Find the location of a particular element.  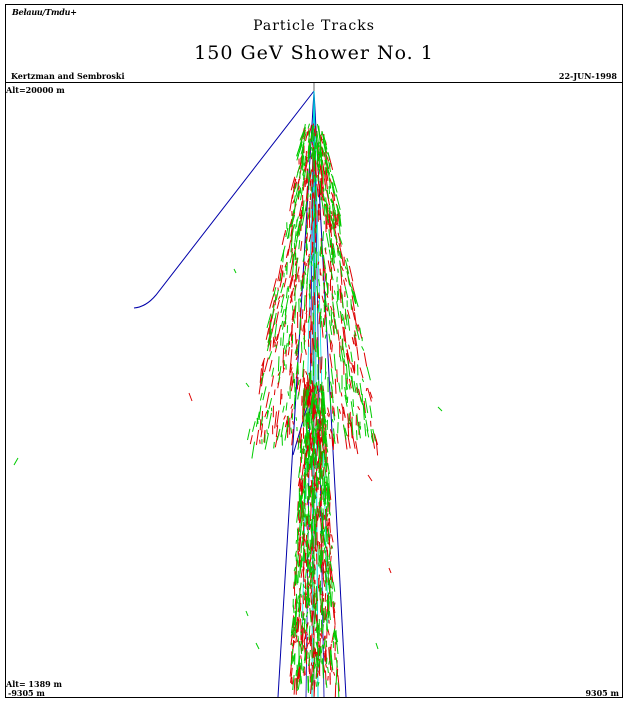

header-divider is located at coordinates (314, 82).